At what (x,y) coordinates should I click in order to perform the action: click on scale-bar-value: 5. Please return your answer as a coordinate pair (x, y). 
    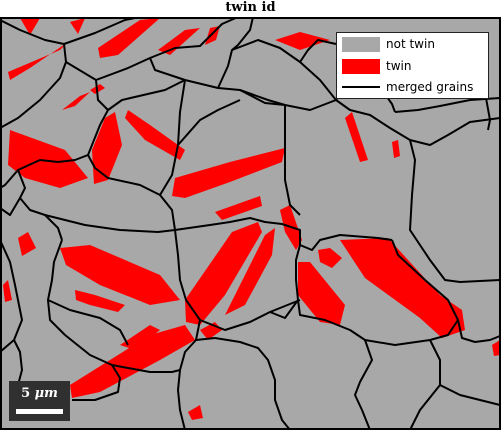
    Looking at the image, I should click on (26, 393).